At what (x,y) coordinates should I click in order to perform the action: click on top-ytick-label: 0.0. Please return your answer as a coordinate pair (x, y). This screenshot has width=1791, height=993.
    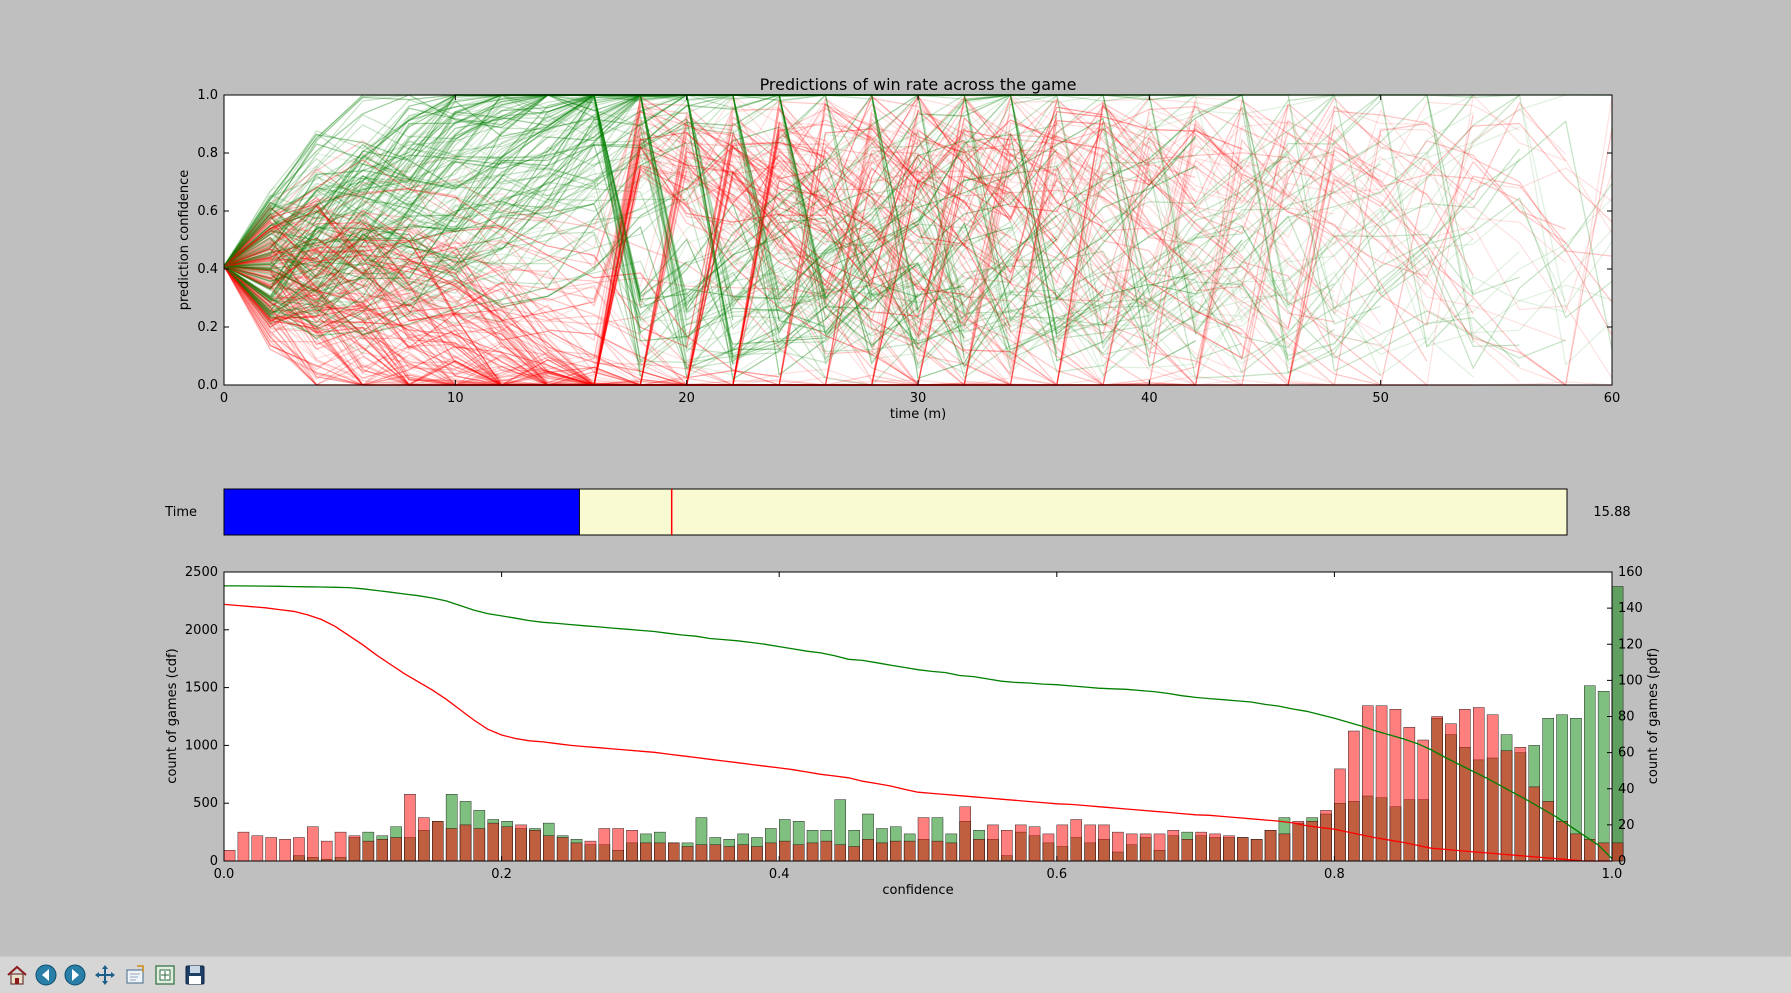
    Looking at the image, I should click on (207, 385).